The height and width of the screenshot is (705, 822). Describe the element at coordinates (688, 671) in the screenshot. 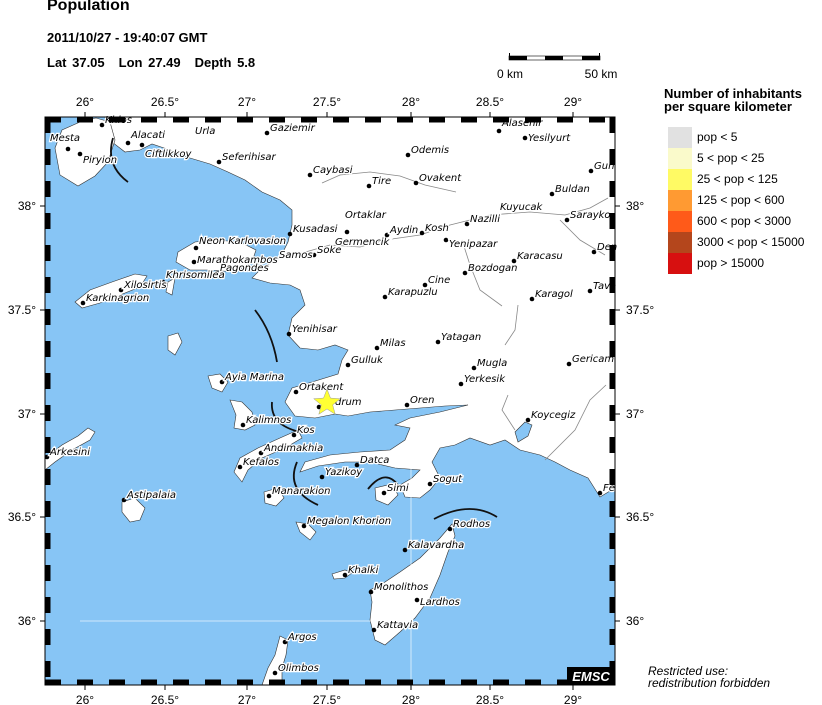

I see `restricted-line1: Restricted use:` at that location.